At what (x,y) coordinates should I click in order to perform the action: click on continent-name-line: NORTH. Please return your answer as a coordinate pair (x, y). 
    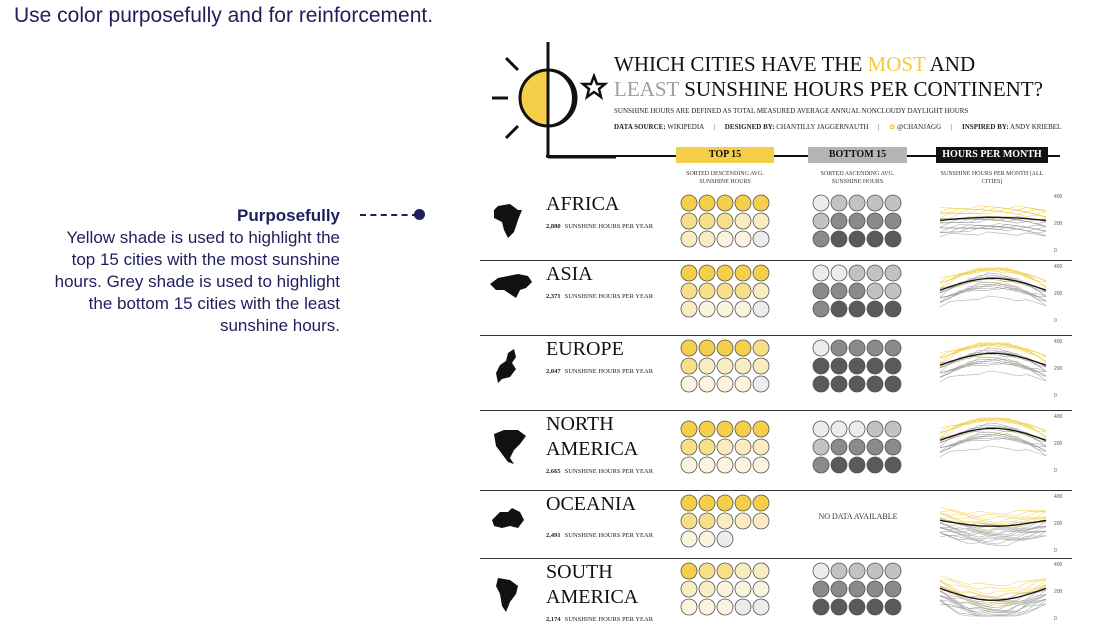
    Looking at the image, I should click on (580, 424).